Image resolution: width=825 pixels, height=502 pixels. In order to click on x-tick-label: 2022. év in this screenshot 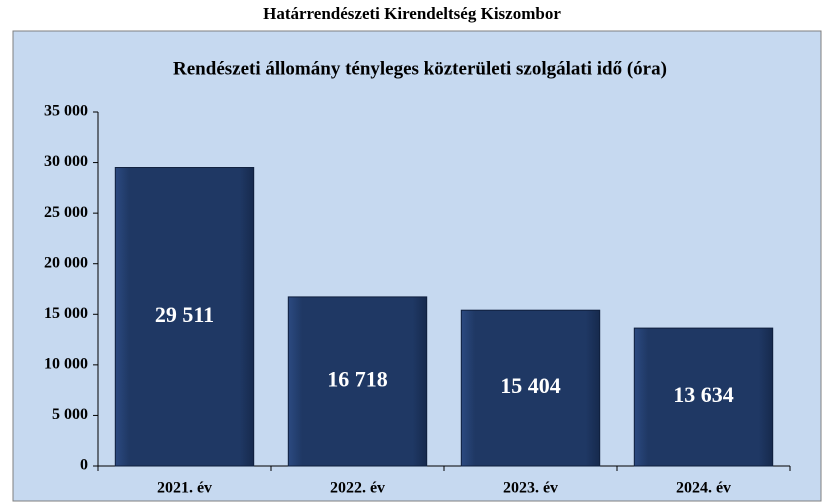, I will do `click(357, 488)`.